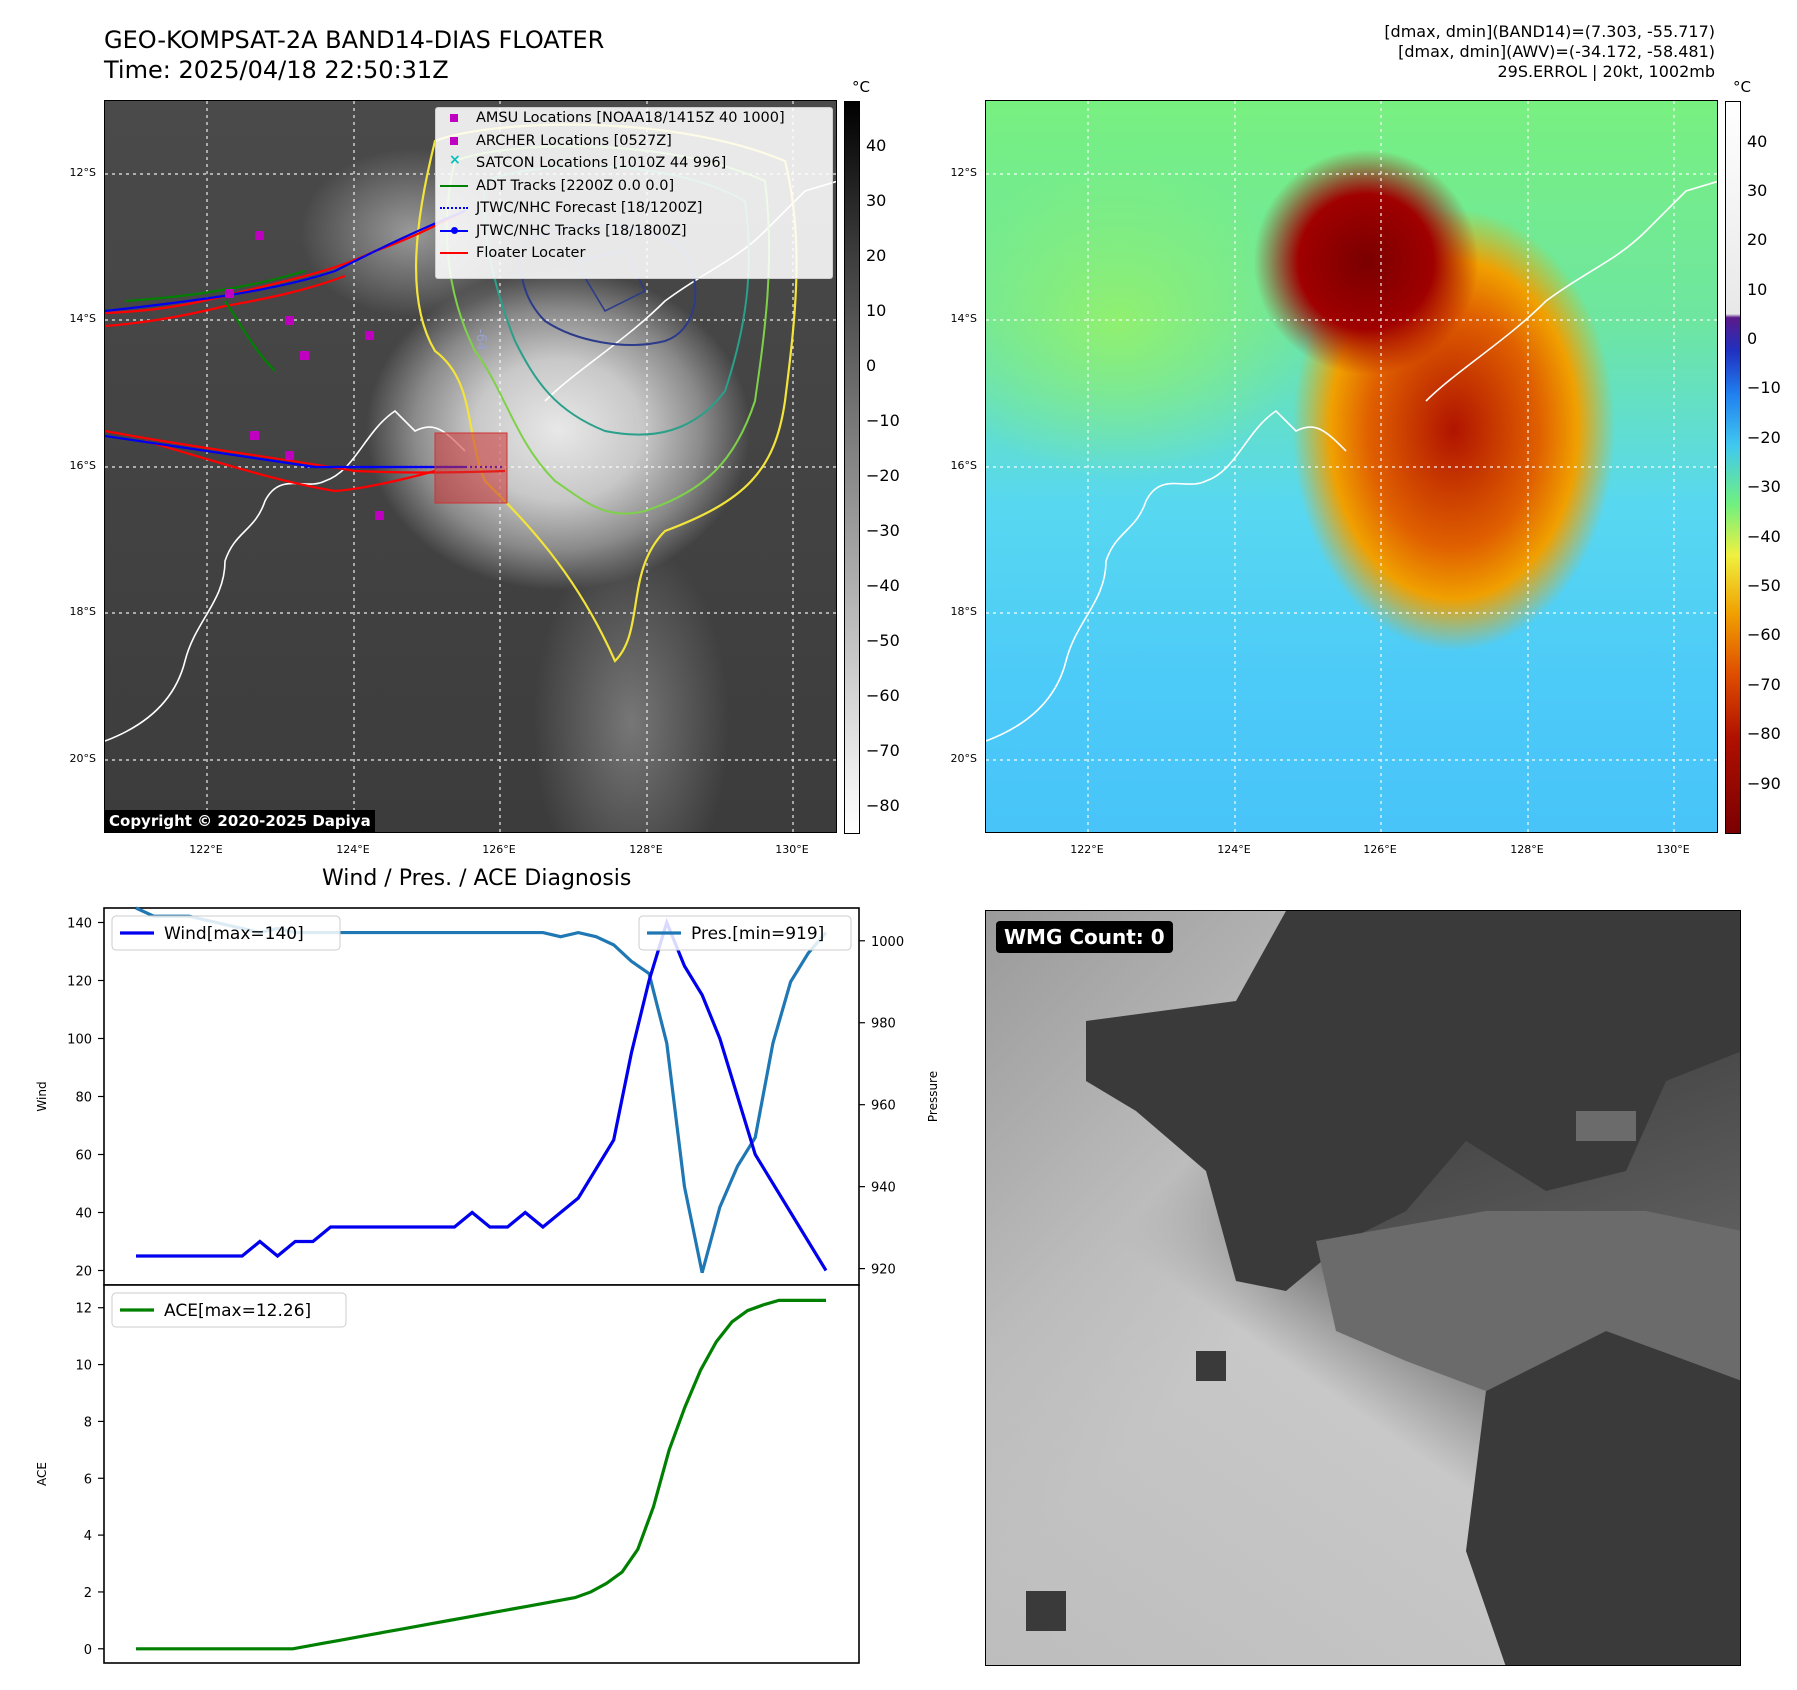  What do you see at coordinates (1764, 437) in the screenshot?
I see `awv-colorbar-tick: −20` at bounding box center [1764, 437].